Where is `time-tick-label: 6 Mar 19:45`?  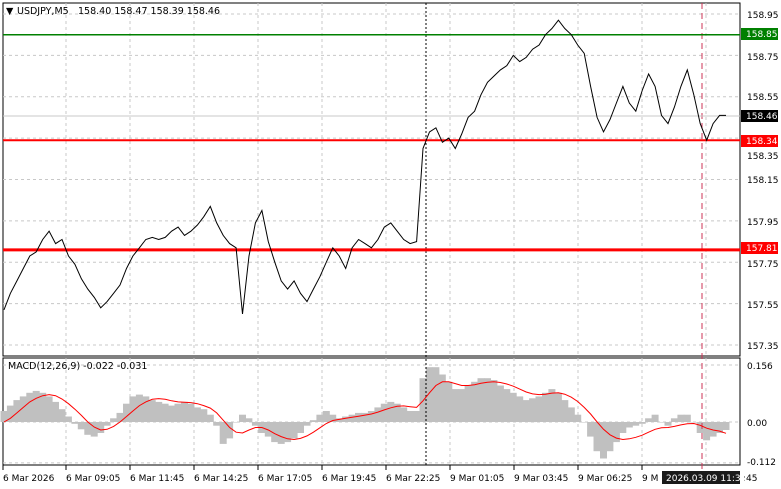
time-tick-label: 6 Mar 19:45 is located at coordinates (349, 479).